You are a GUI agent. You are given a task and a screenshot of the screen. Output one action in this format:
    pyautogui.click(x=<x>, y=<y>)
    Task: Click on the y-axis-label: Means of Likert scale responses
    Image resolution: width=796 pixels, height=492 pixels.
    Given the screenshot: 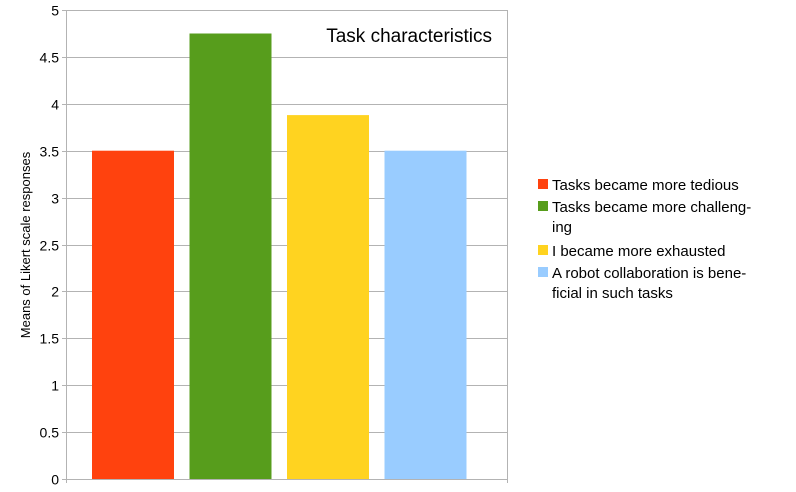 What is the action you would take?
    pyautogui.click(x=25, y=244)
    